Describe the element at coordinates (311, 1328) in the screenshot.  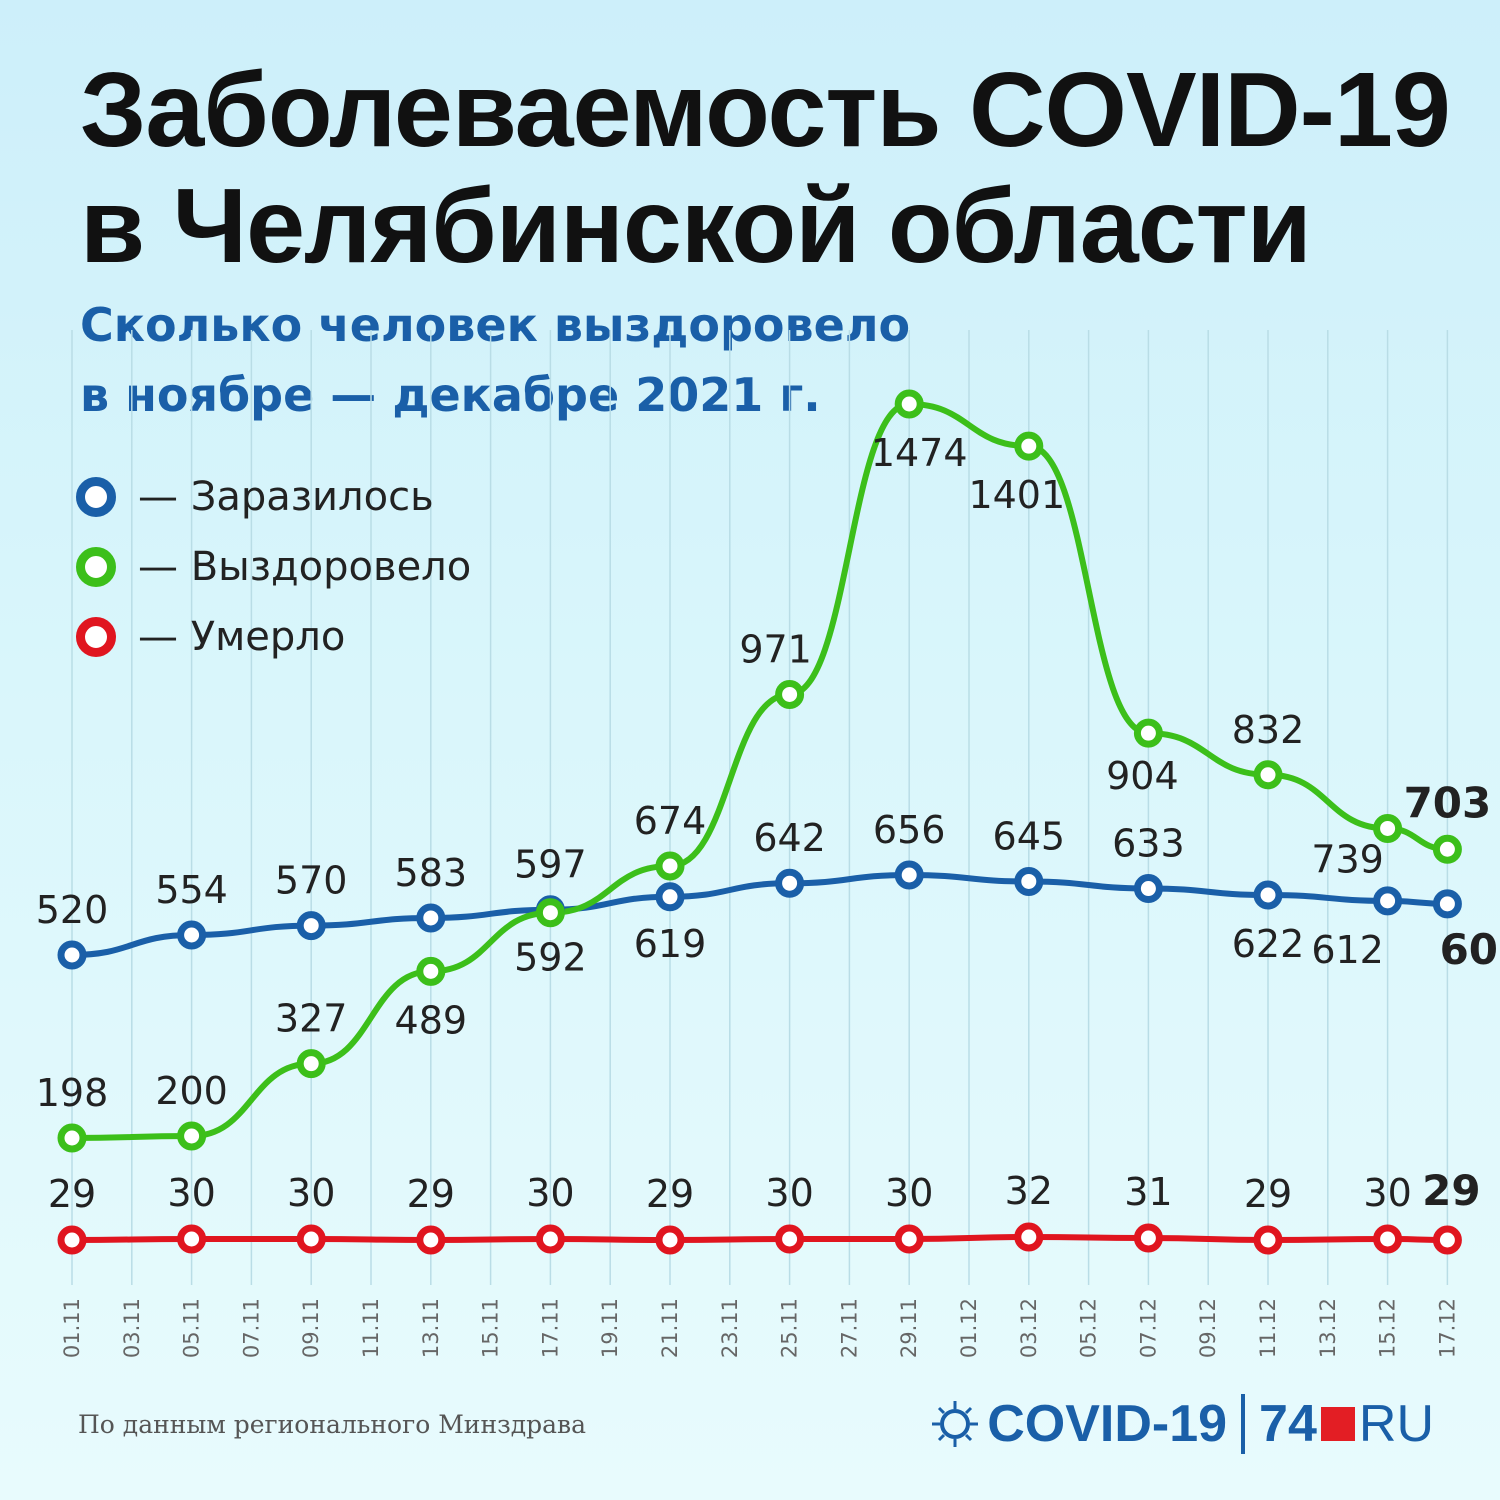
I see `x-tick-label: 09.11` at that location.